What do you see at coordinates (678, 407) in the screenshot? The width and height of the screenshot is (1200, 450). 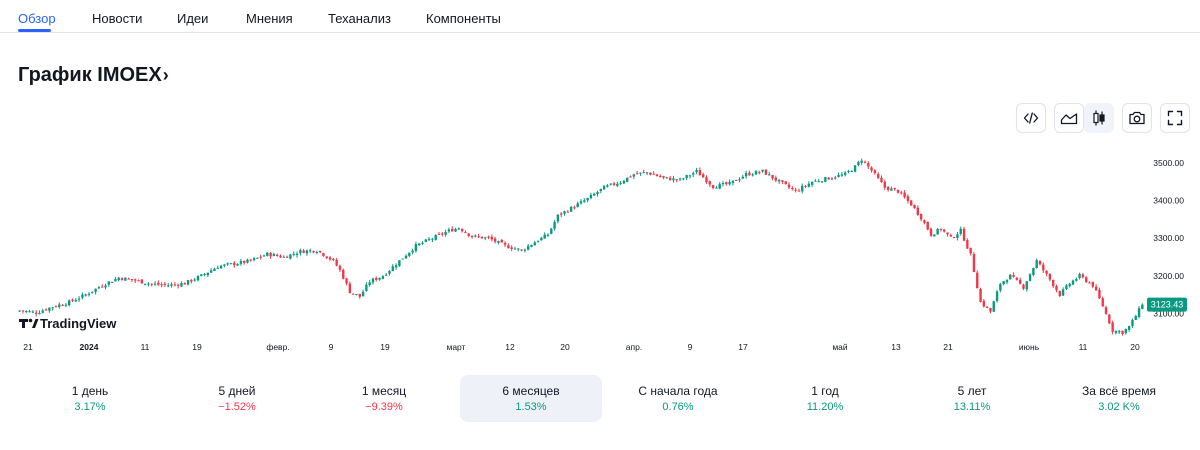 I see `period-change: 0.76%` at bounding box center [678, 407].